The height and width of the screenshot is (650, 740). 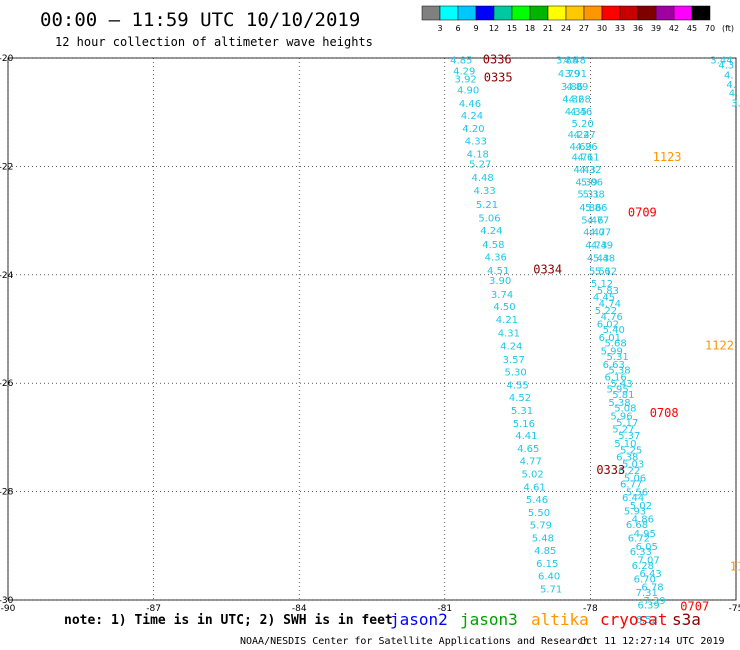 I want to click on legend-entry: altika, so click(x=560, y=619).